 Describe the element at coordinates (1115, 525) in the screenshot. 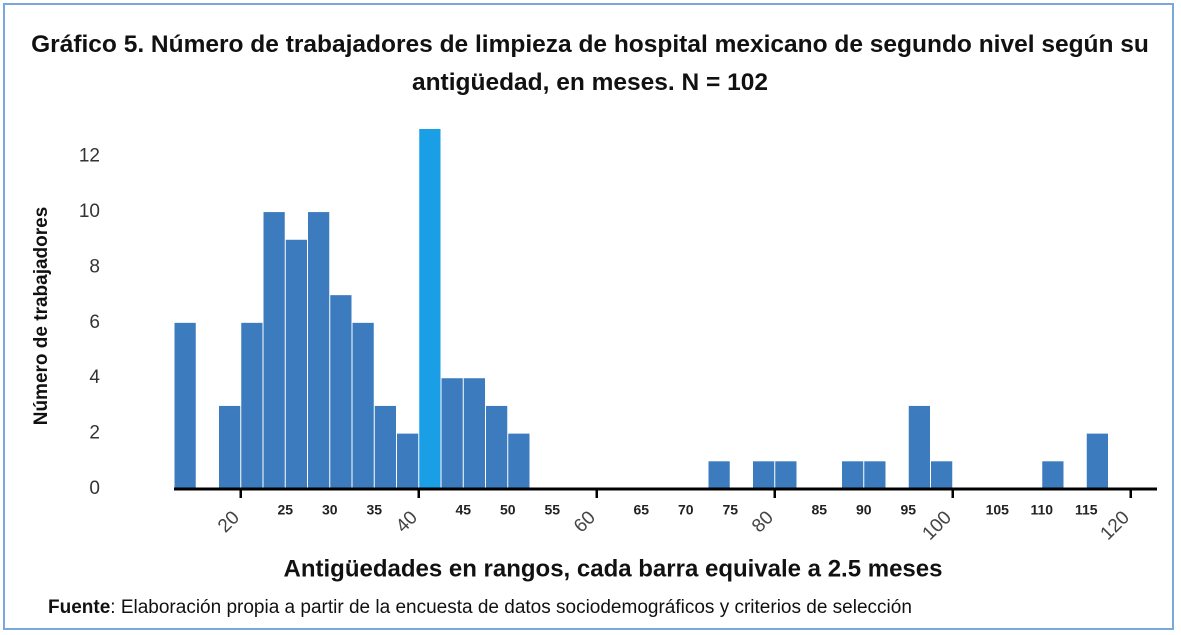

I see `x-tick-label: 120` at that location.